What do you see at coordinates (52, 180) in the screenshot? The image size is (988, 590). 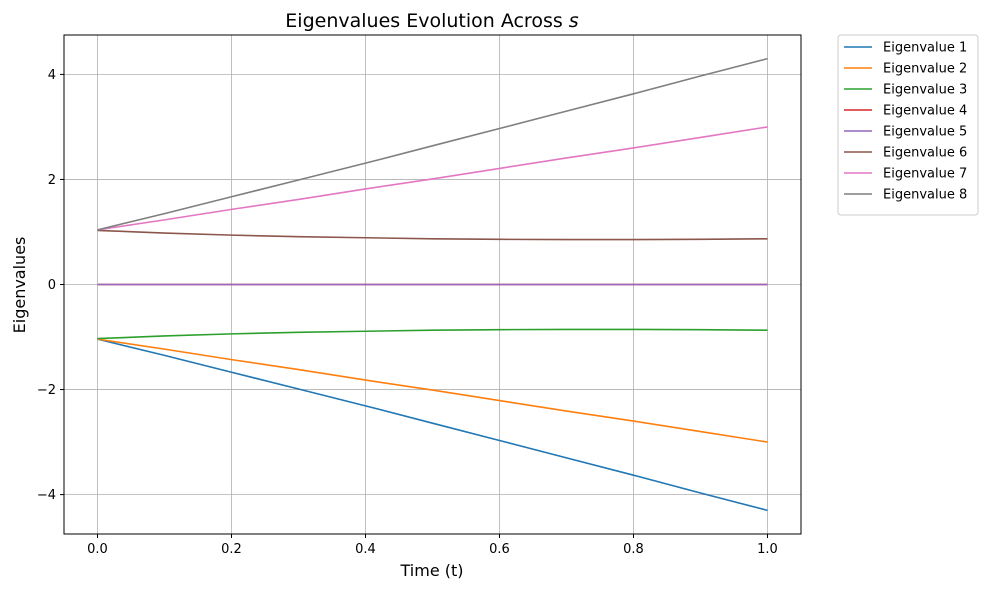 I see `y-tick-label: 2` at bounding box center [52, 180].